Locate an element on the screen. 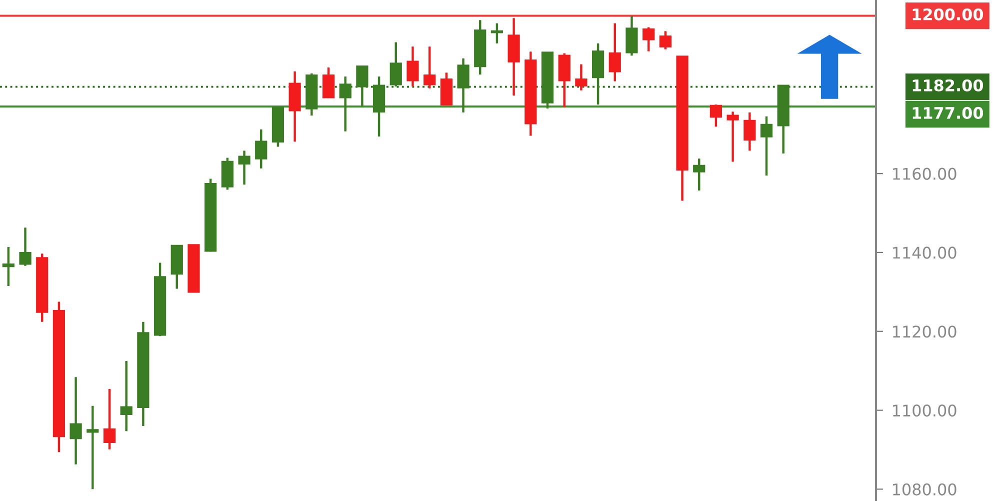 The width and height of the screenshot is (1000, 501). ref-line-label: 1200.00 is located at coordinates (948, 14).